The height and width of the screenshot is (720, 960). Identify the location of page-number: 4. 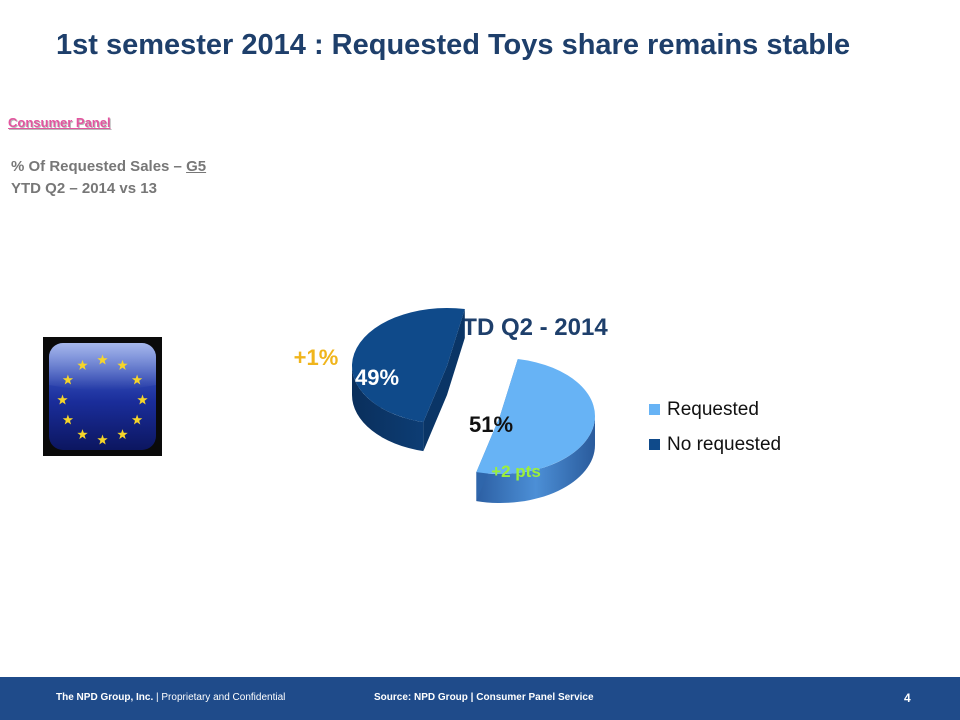
(907, 698).